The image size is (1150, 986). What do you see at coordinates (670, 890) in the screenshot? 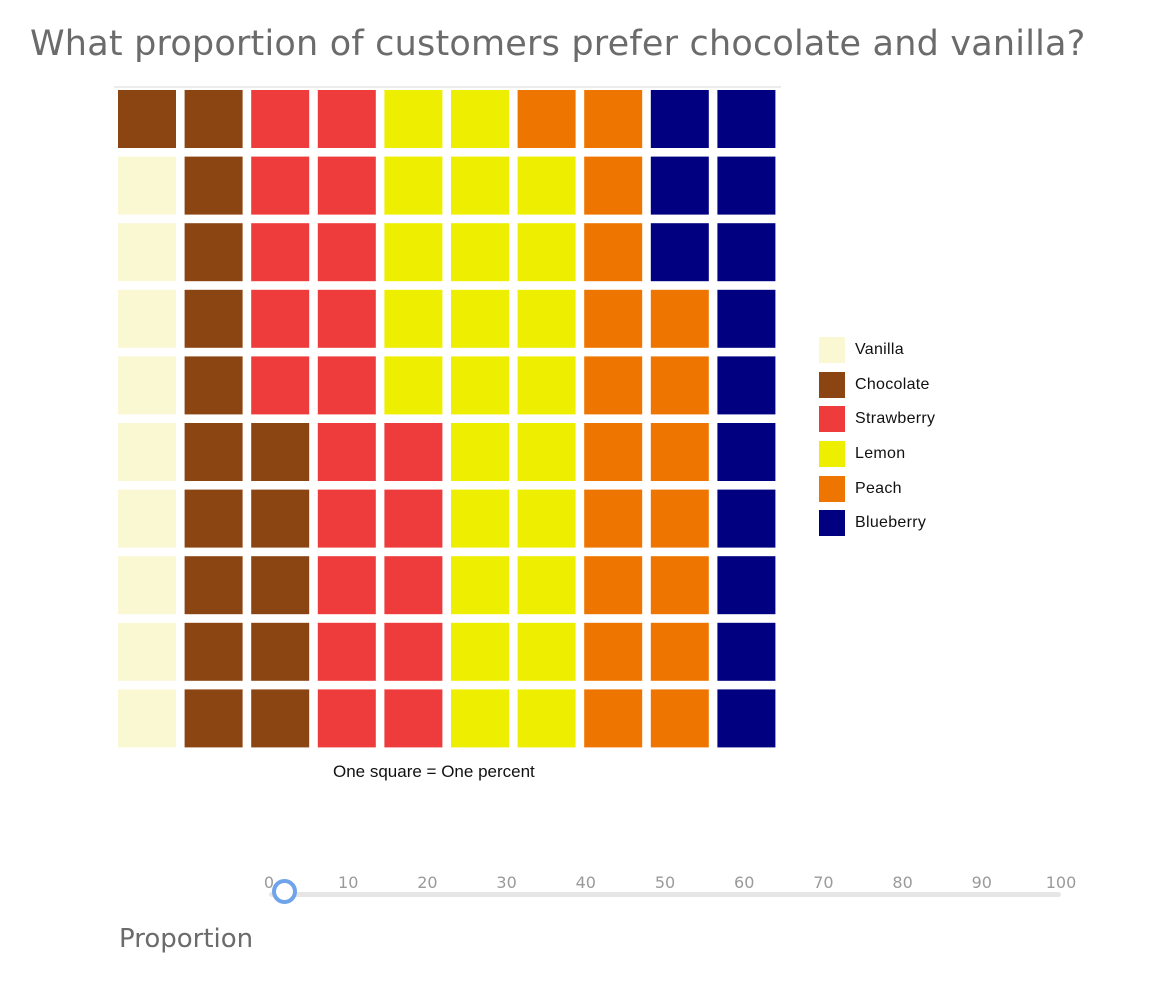
I see `proportion-slider: 0 10 20 30 40 50 60 70 80 90 100` at bounding box center [670, 890].